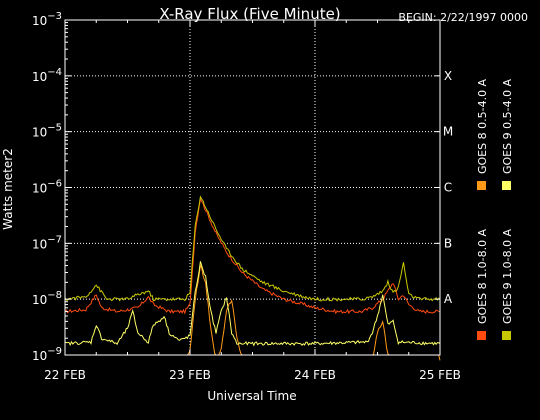 The image size is (540, 420). Describe the element at coordinates (47, 354) in the screenshot. I see `y-tick-label: 10⁻⁹` at that location.